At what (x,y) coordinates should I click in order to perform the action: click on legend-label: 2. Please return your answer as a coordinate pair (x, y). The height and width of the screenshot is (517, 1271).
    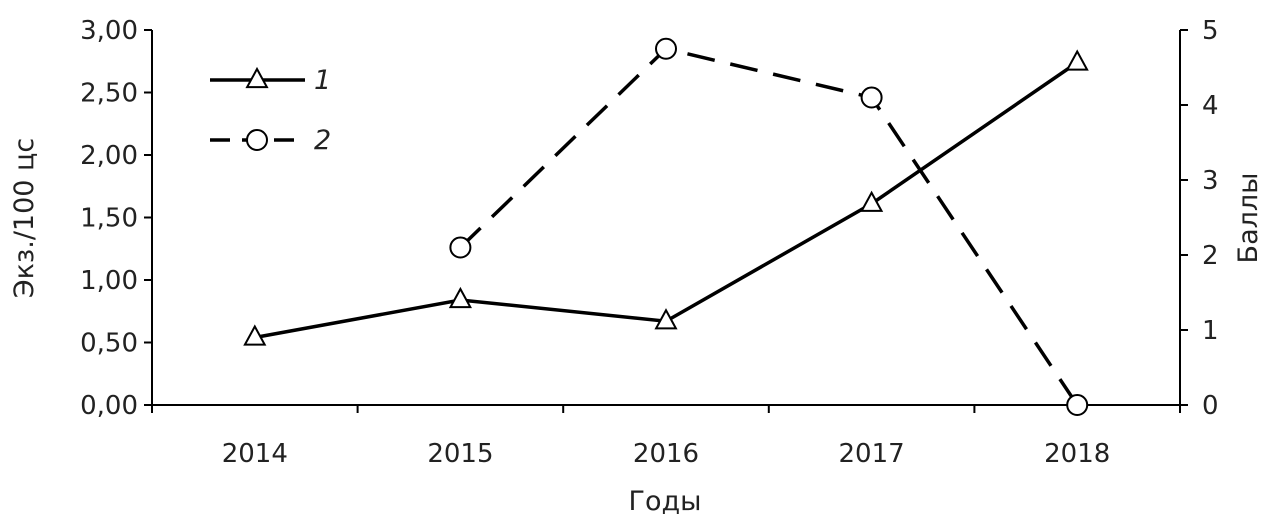
    Looking at the image, I should click on (322, 140).